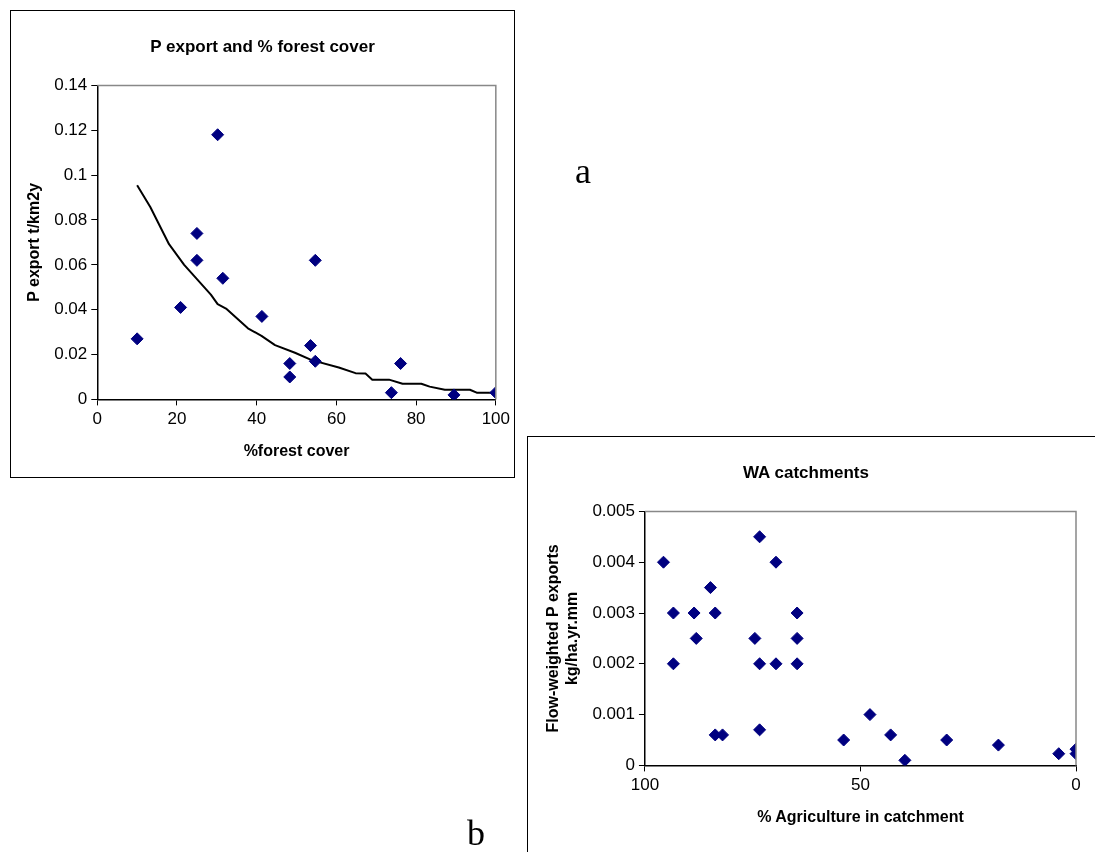  What do you see at coordinates (263, 46) in the screenshot?
I see `chart-title: P export and % forest cover` at bounding box center [263, 46].